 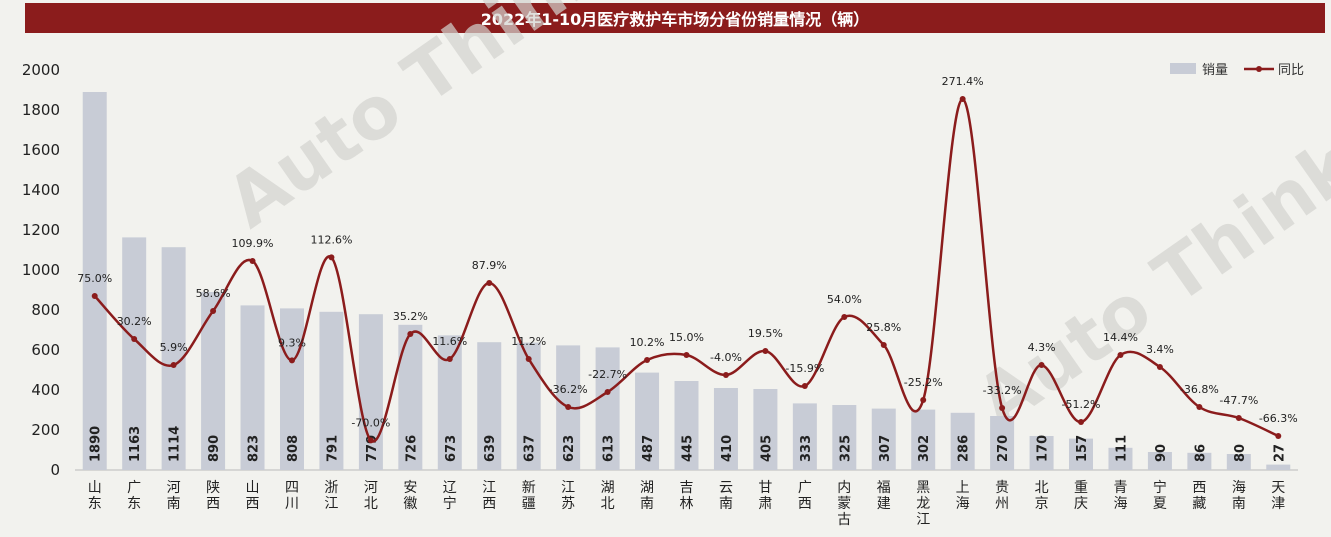 I want to click on x-tick-label: 江西, so click(x=489, y=496).